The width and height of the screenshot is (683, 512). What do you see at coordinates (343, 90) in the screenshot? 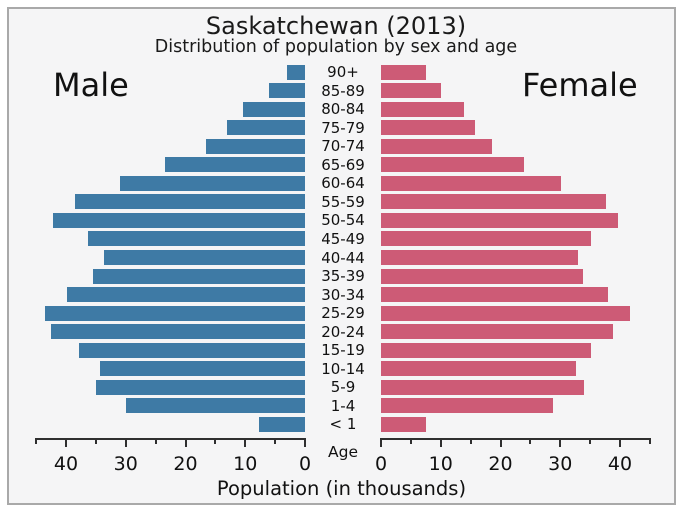
I see `age-group-label: 85-89` at bounding box center [343, 90].